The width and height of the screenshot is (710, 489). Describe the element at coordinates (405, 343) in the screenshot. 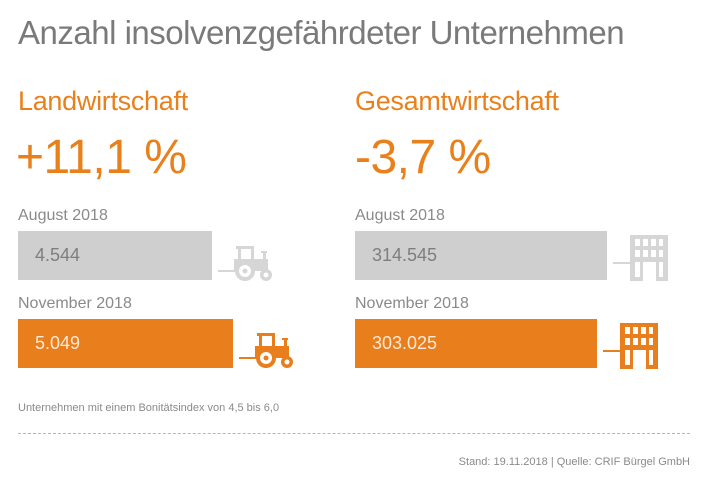

I see `value-text: 303.025` at that location.